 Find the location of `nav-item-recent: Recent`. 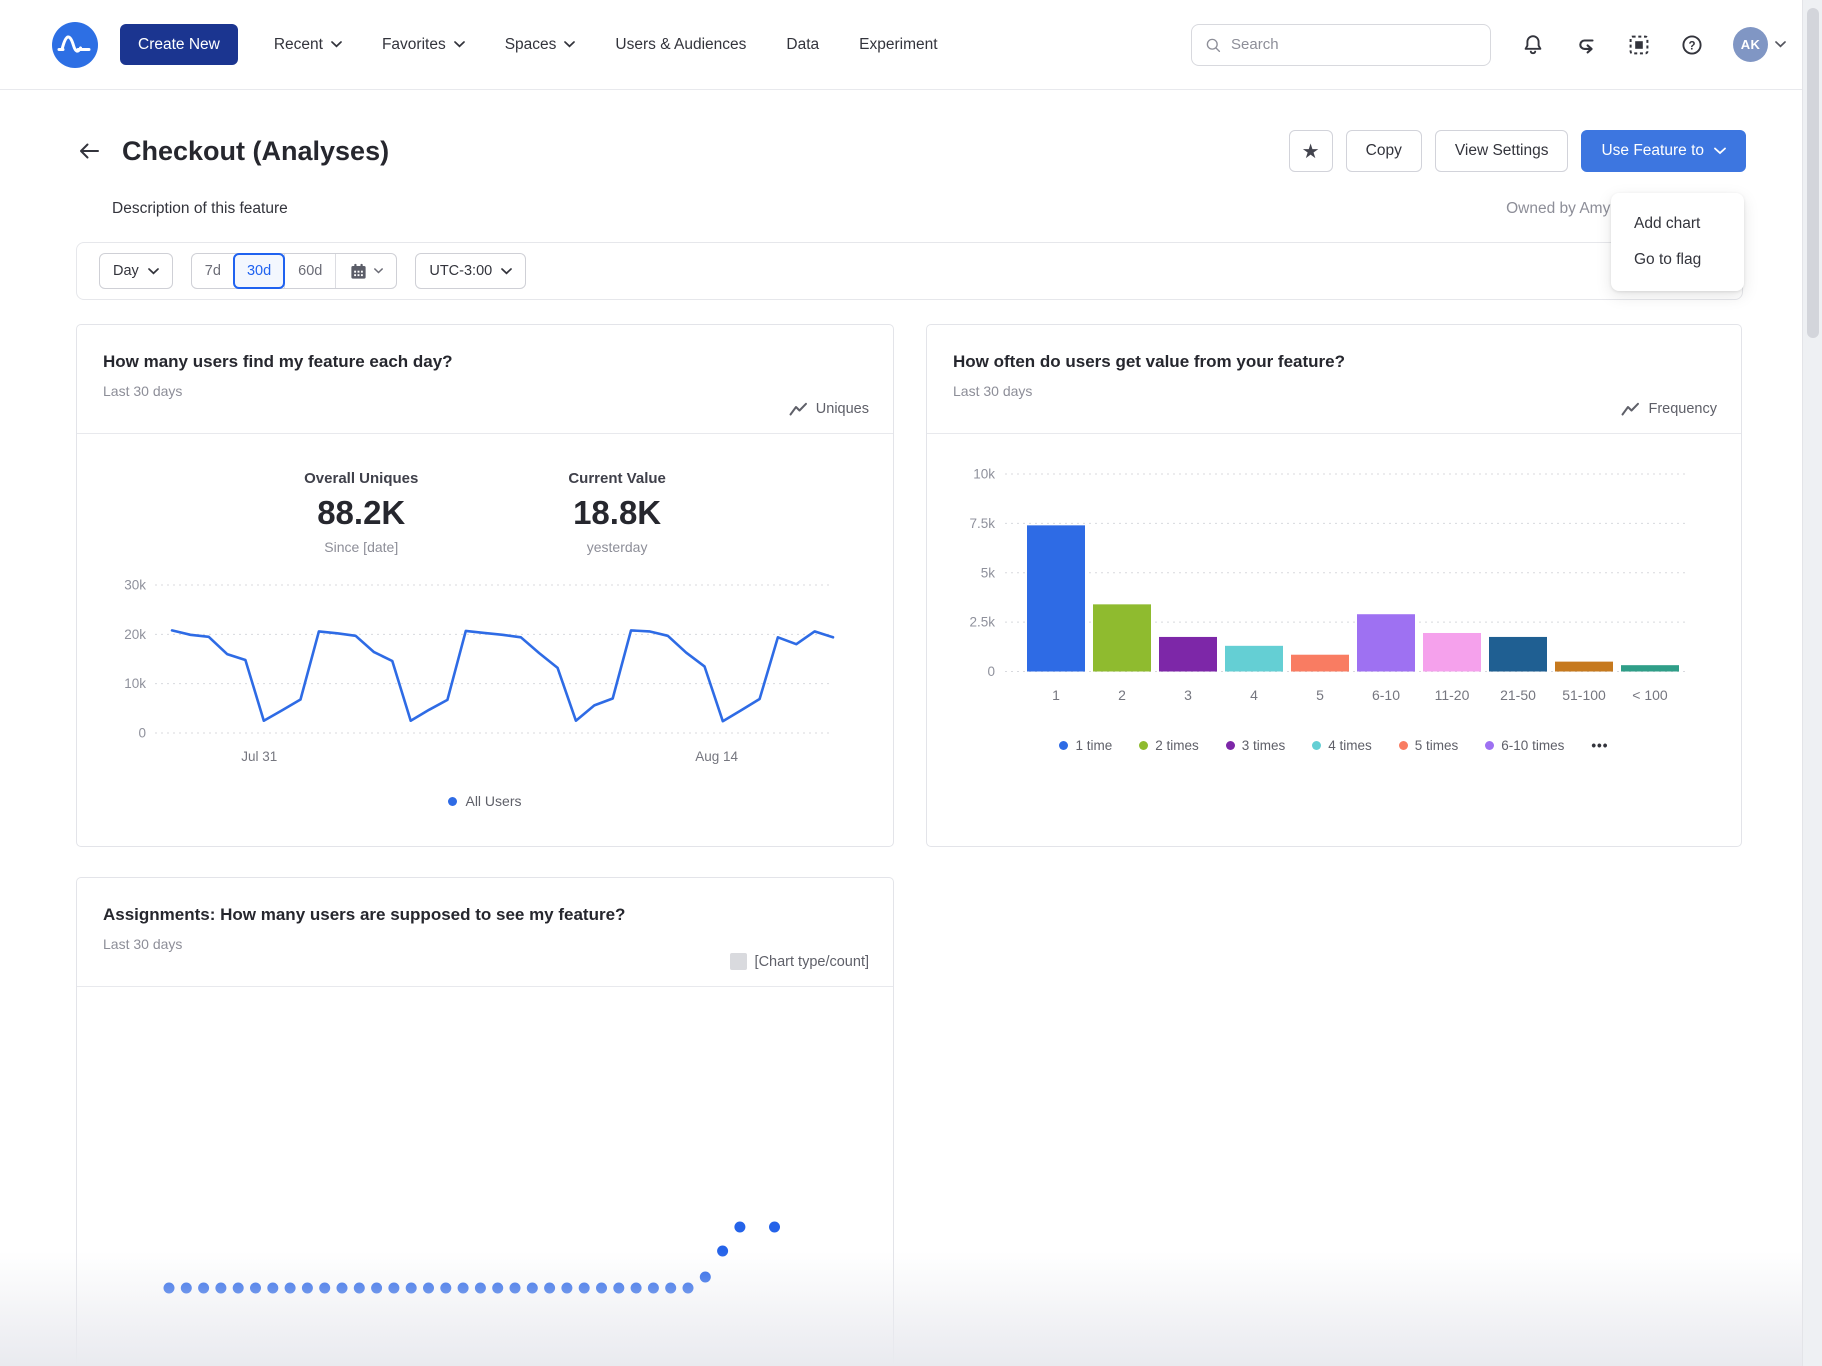

nav-item-recent: Recent is located at coordinates (308, 45).